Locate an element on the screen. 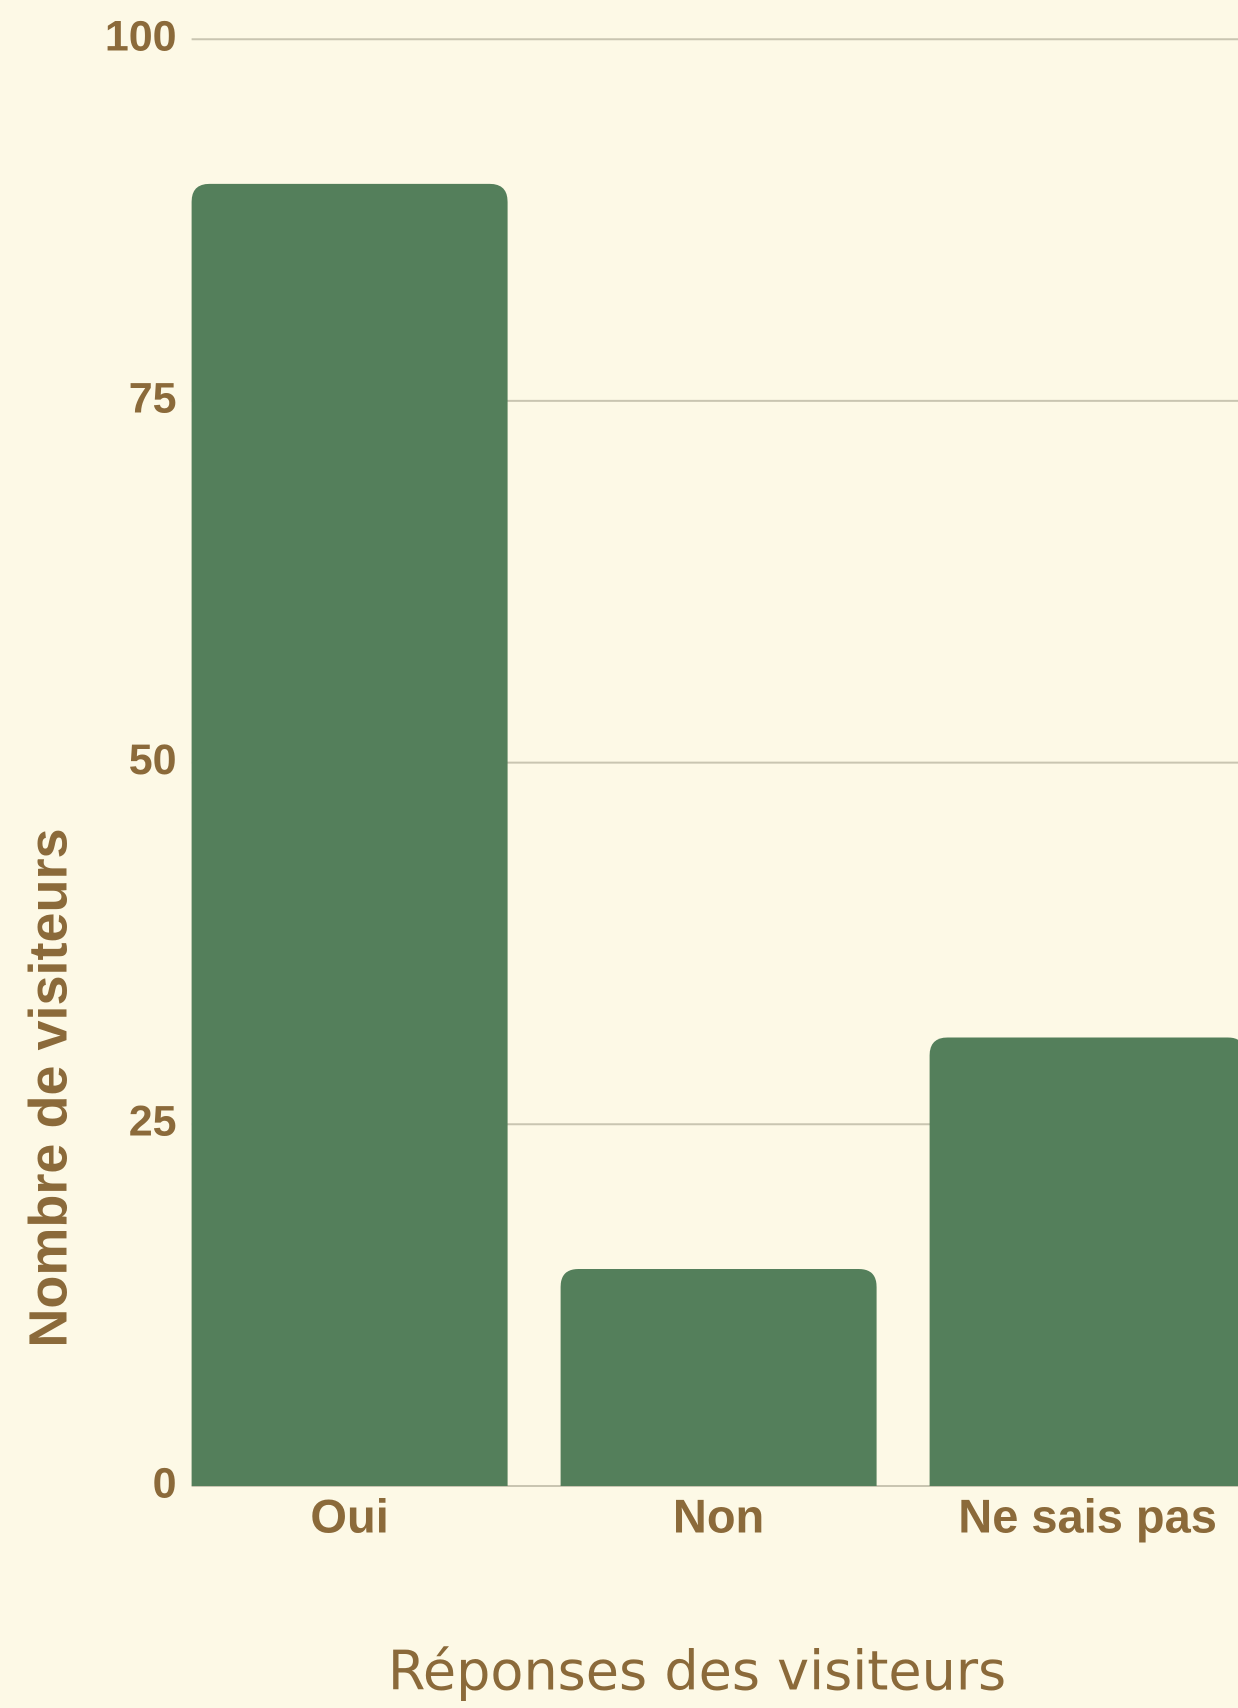 This screenshot has width=1238, height=1708. y-tick-label: 25 is located at coordinates (153, 1122).